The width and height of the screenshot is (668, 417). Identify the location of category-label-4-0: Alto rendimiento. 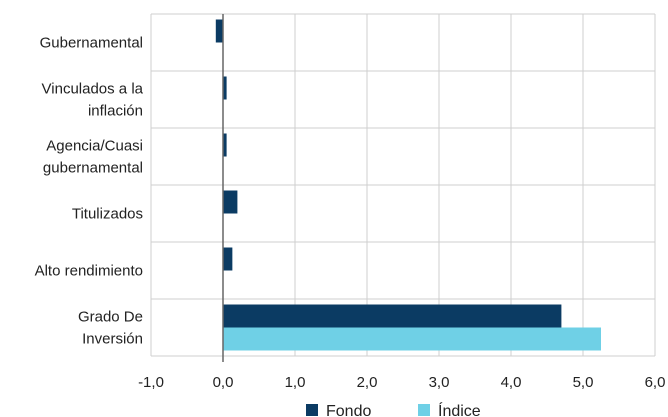
(89, 271).